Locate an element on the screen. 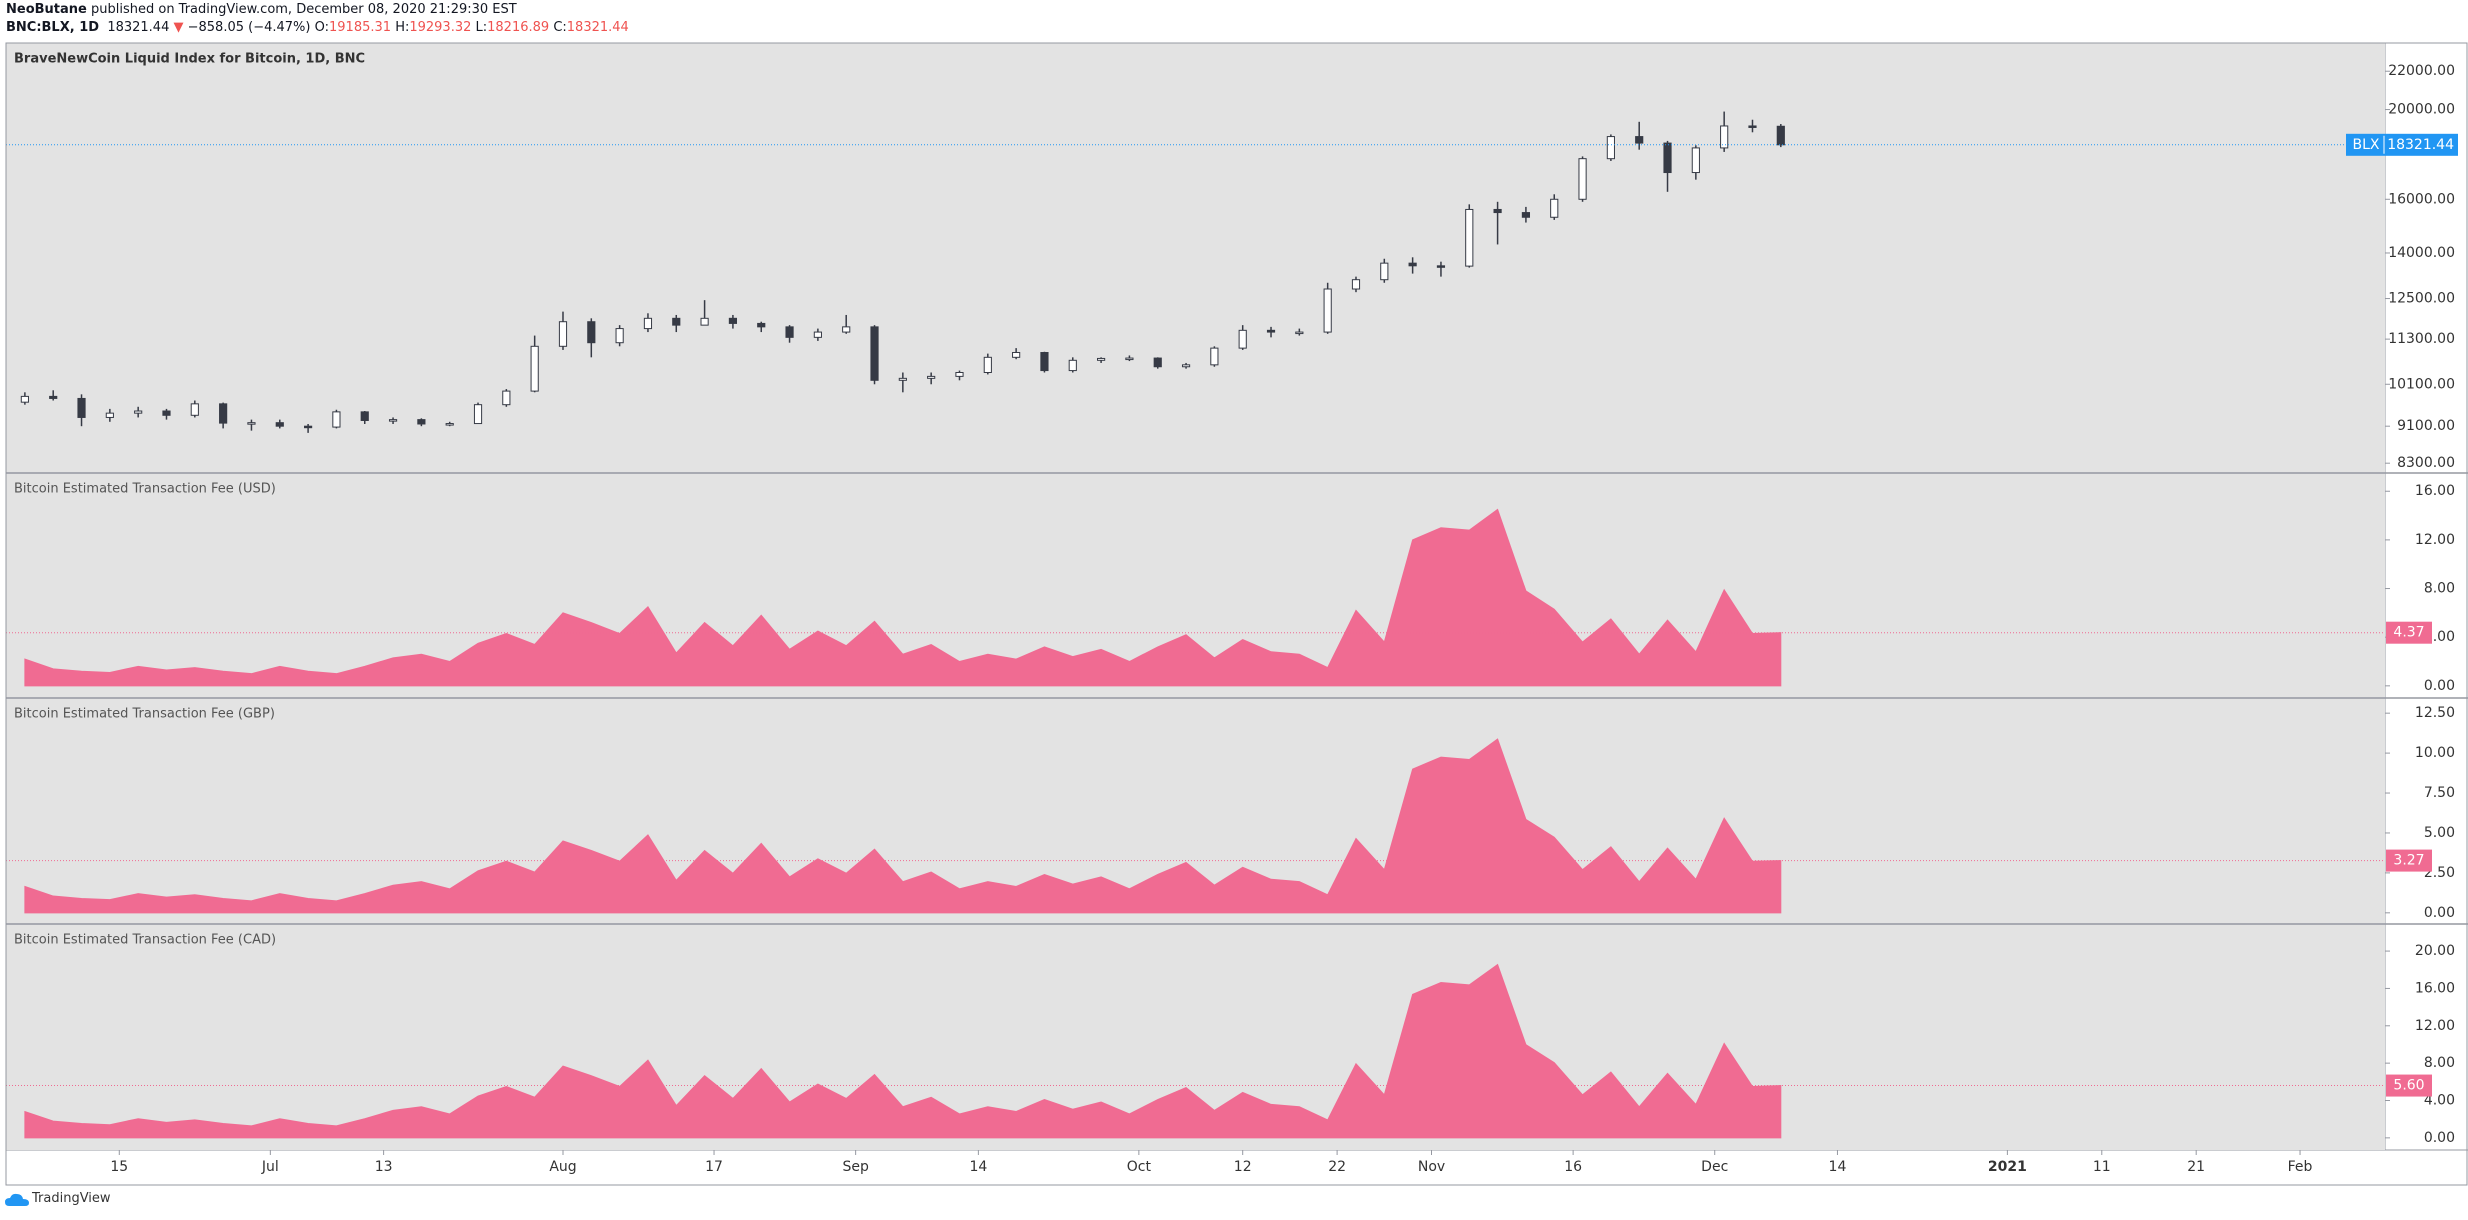 The width and height of the screenshot is (2468, 1220). x-tick-label: 22 is located at coordinates (1337, 1167).